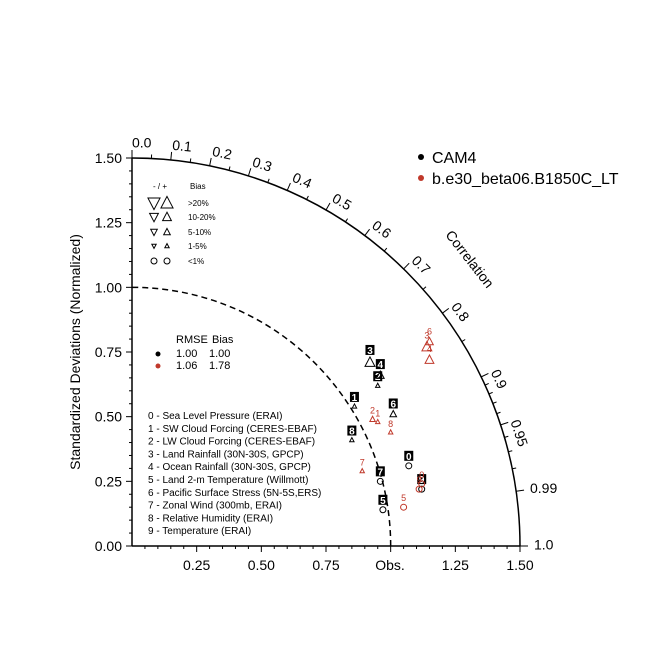 This screenshot has height=647, width=648. What do you see at coordinates (226, 454) in the screenshot?
I see `variable-legend-item: 3 - Land Rainfall (30N-30S, GPCP)` at bounding box center [226, 454].